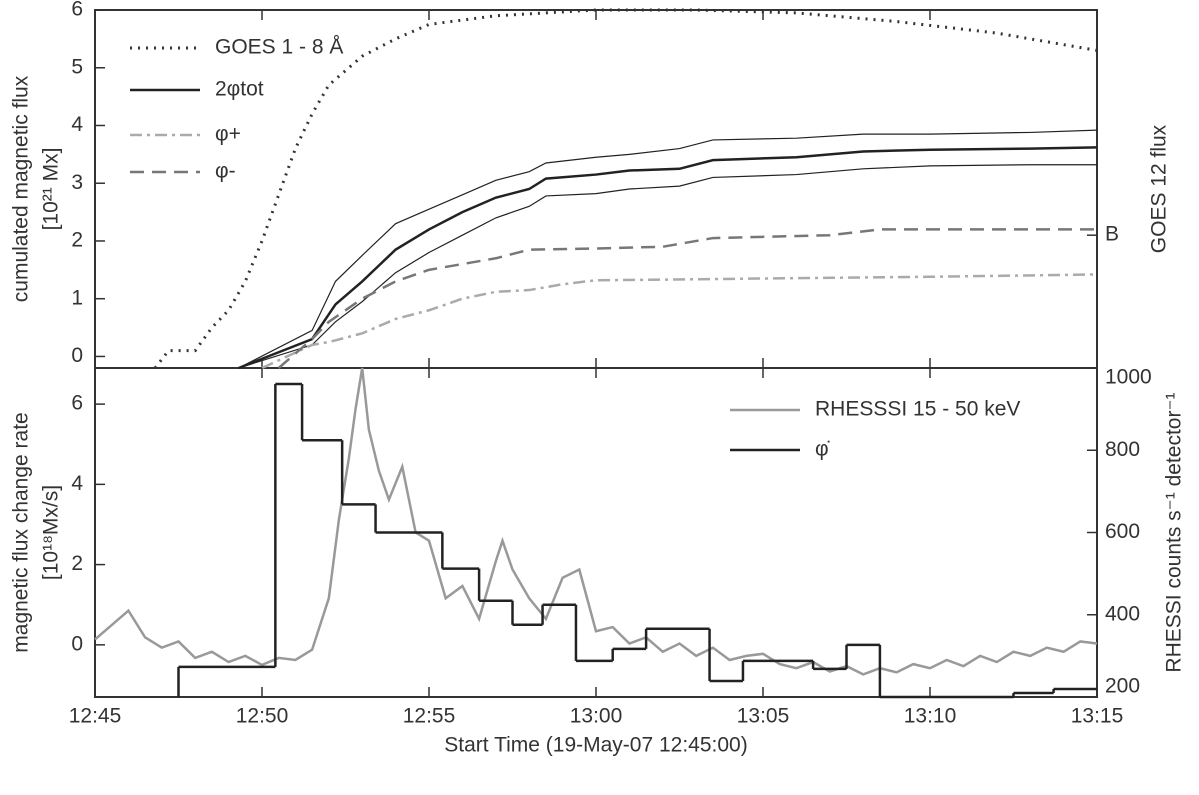  What do you see at coordinates (917, 409) in the screenshot?
I see `legend-label: RHESSSI 15 - 50 keV` at bounding box center [917, 409].